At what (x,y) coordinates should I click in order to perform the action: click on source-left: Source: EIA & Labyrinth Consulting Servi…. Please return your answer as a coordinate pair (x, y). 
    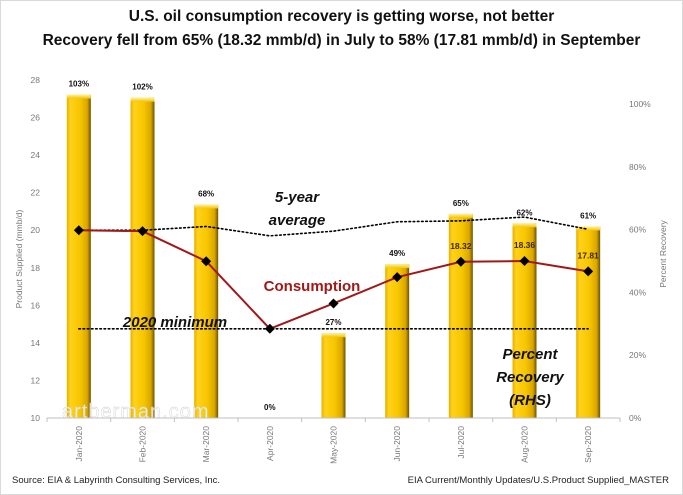
    Looking at the image, I should click on (116, 480).